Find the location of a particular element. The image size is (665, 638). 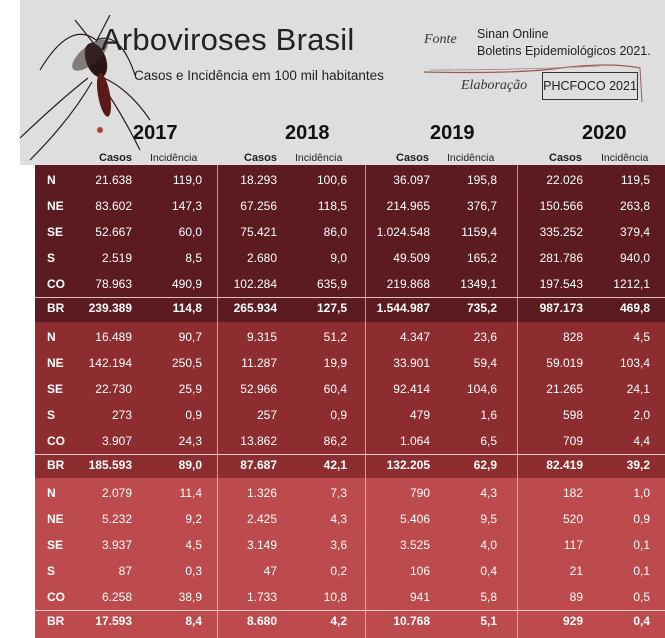

cell-incidencia: 263,8 is located at coordinates (634, 206).